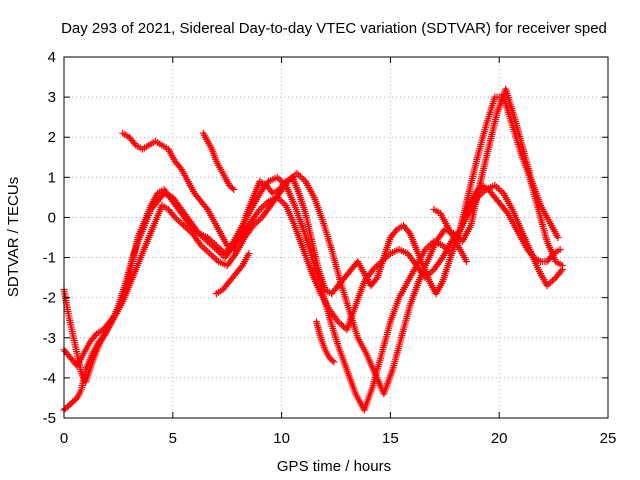 This screenshot has width=640, height=480. What do you see at coordinates (49, 418) in the screenshot?
I see `y-tick-label: -5` at bounding box center [49, 418].